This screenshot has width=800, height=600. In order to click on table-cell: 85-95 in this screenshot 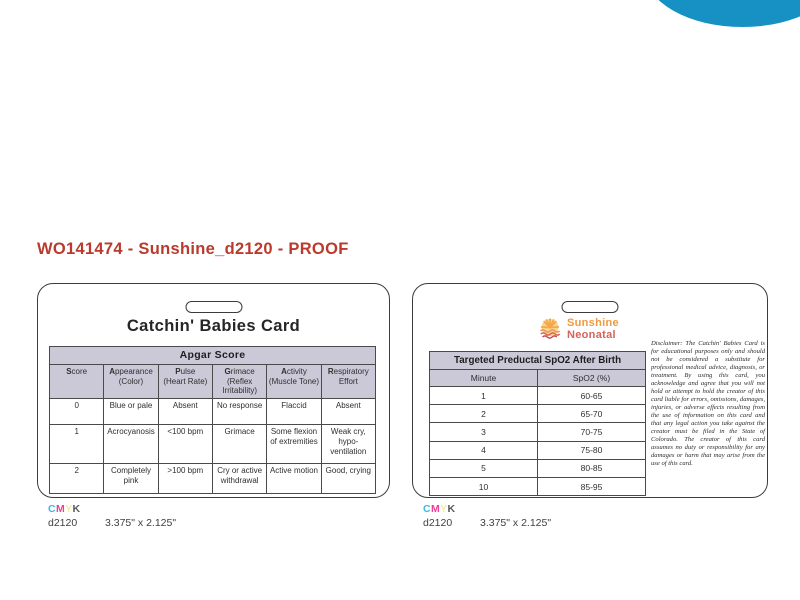, I will do `click(591, 486)`.